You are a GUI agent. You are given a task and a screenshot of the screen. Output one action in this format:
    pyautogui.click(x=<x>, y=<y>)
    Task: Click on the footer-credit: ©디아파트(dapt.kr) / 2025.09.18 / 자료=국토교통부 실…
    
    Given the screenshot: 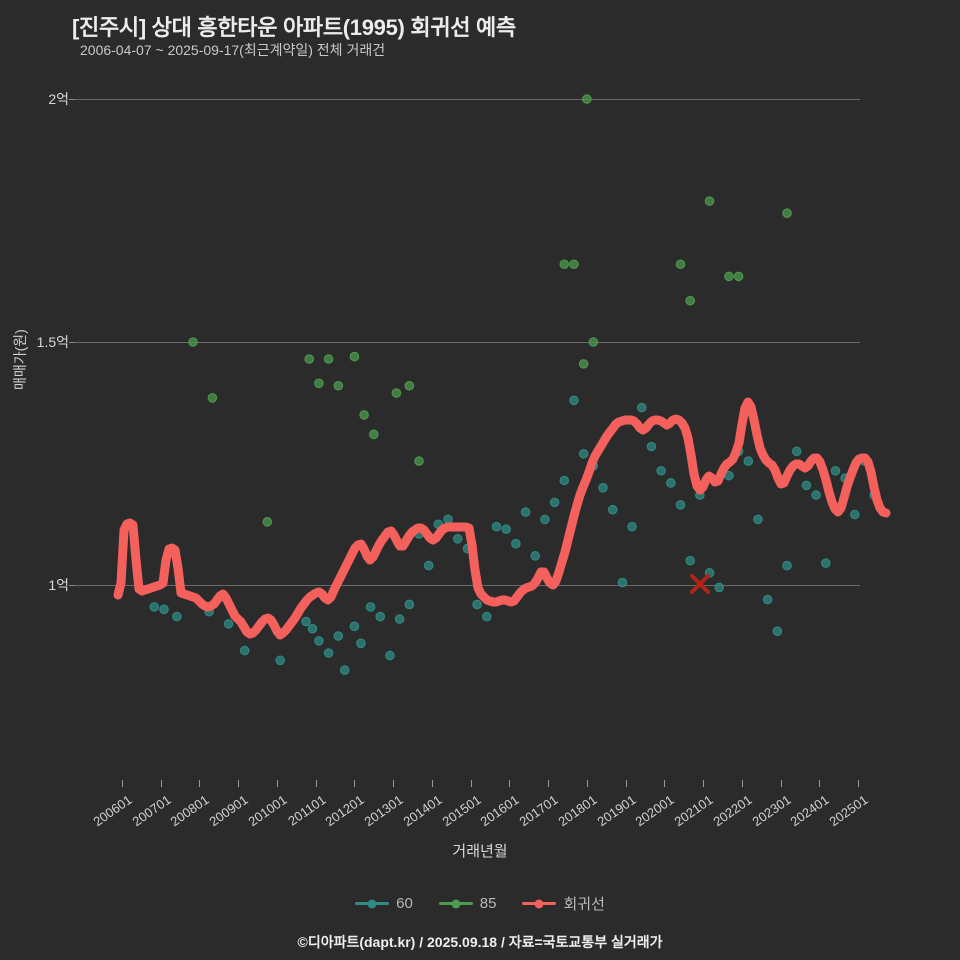 What is the action you would take?
    pyautogui.click(x=480, y=942)
    